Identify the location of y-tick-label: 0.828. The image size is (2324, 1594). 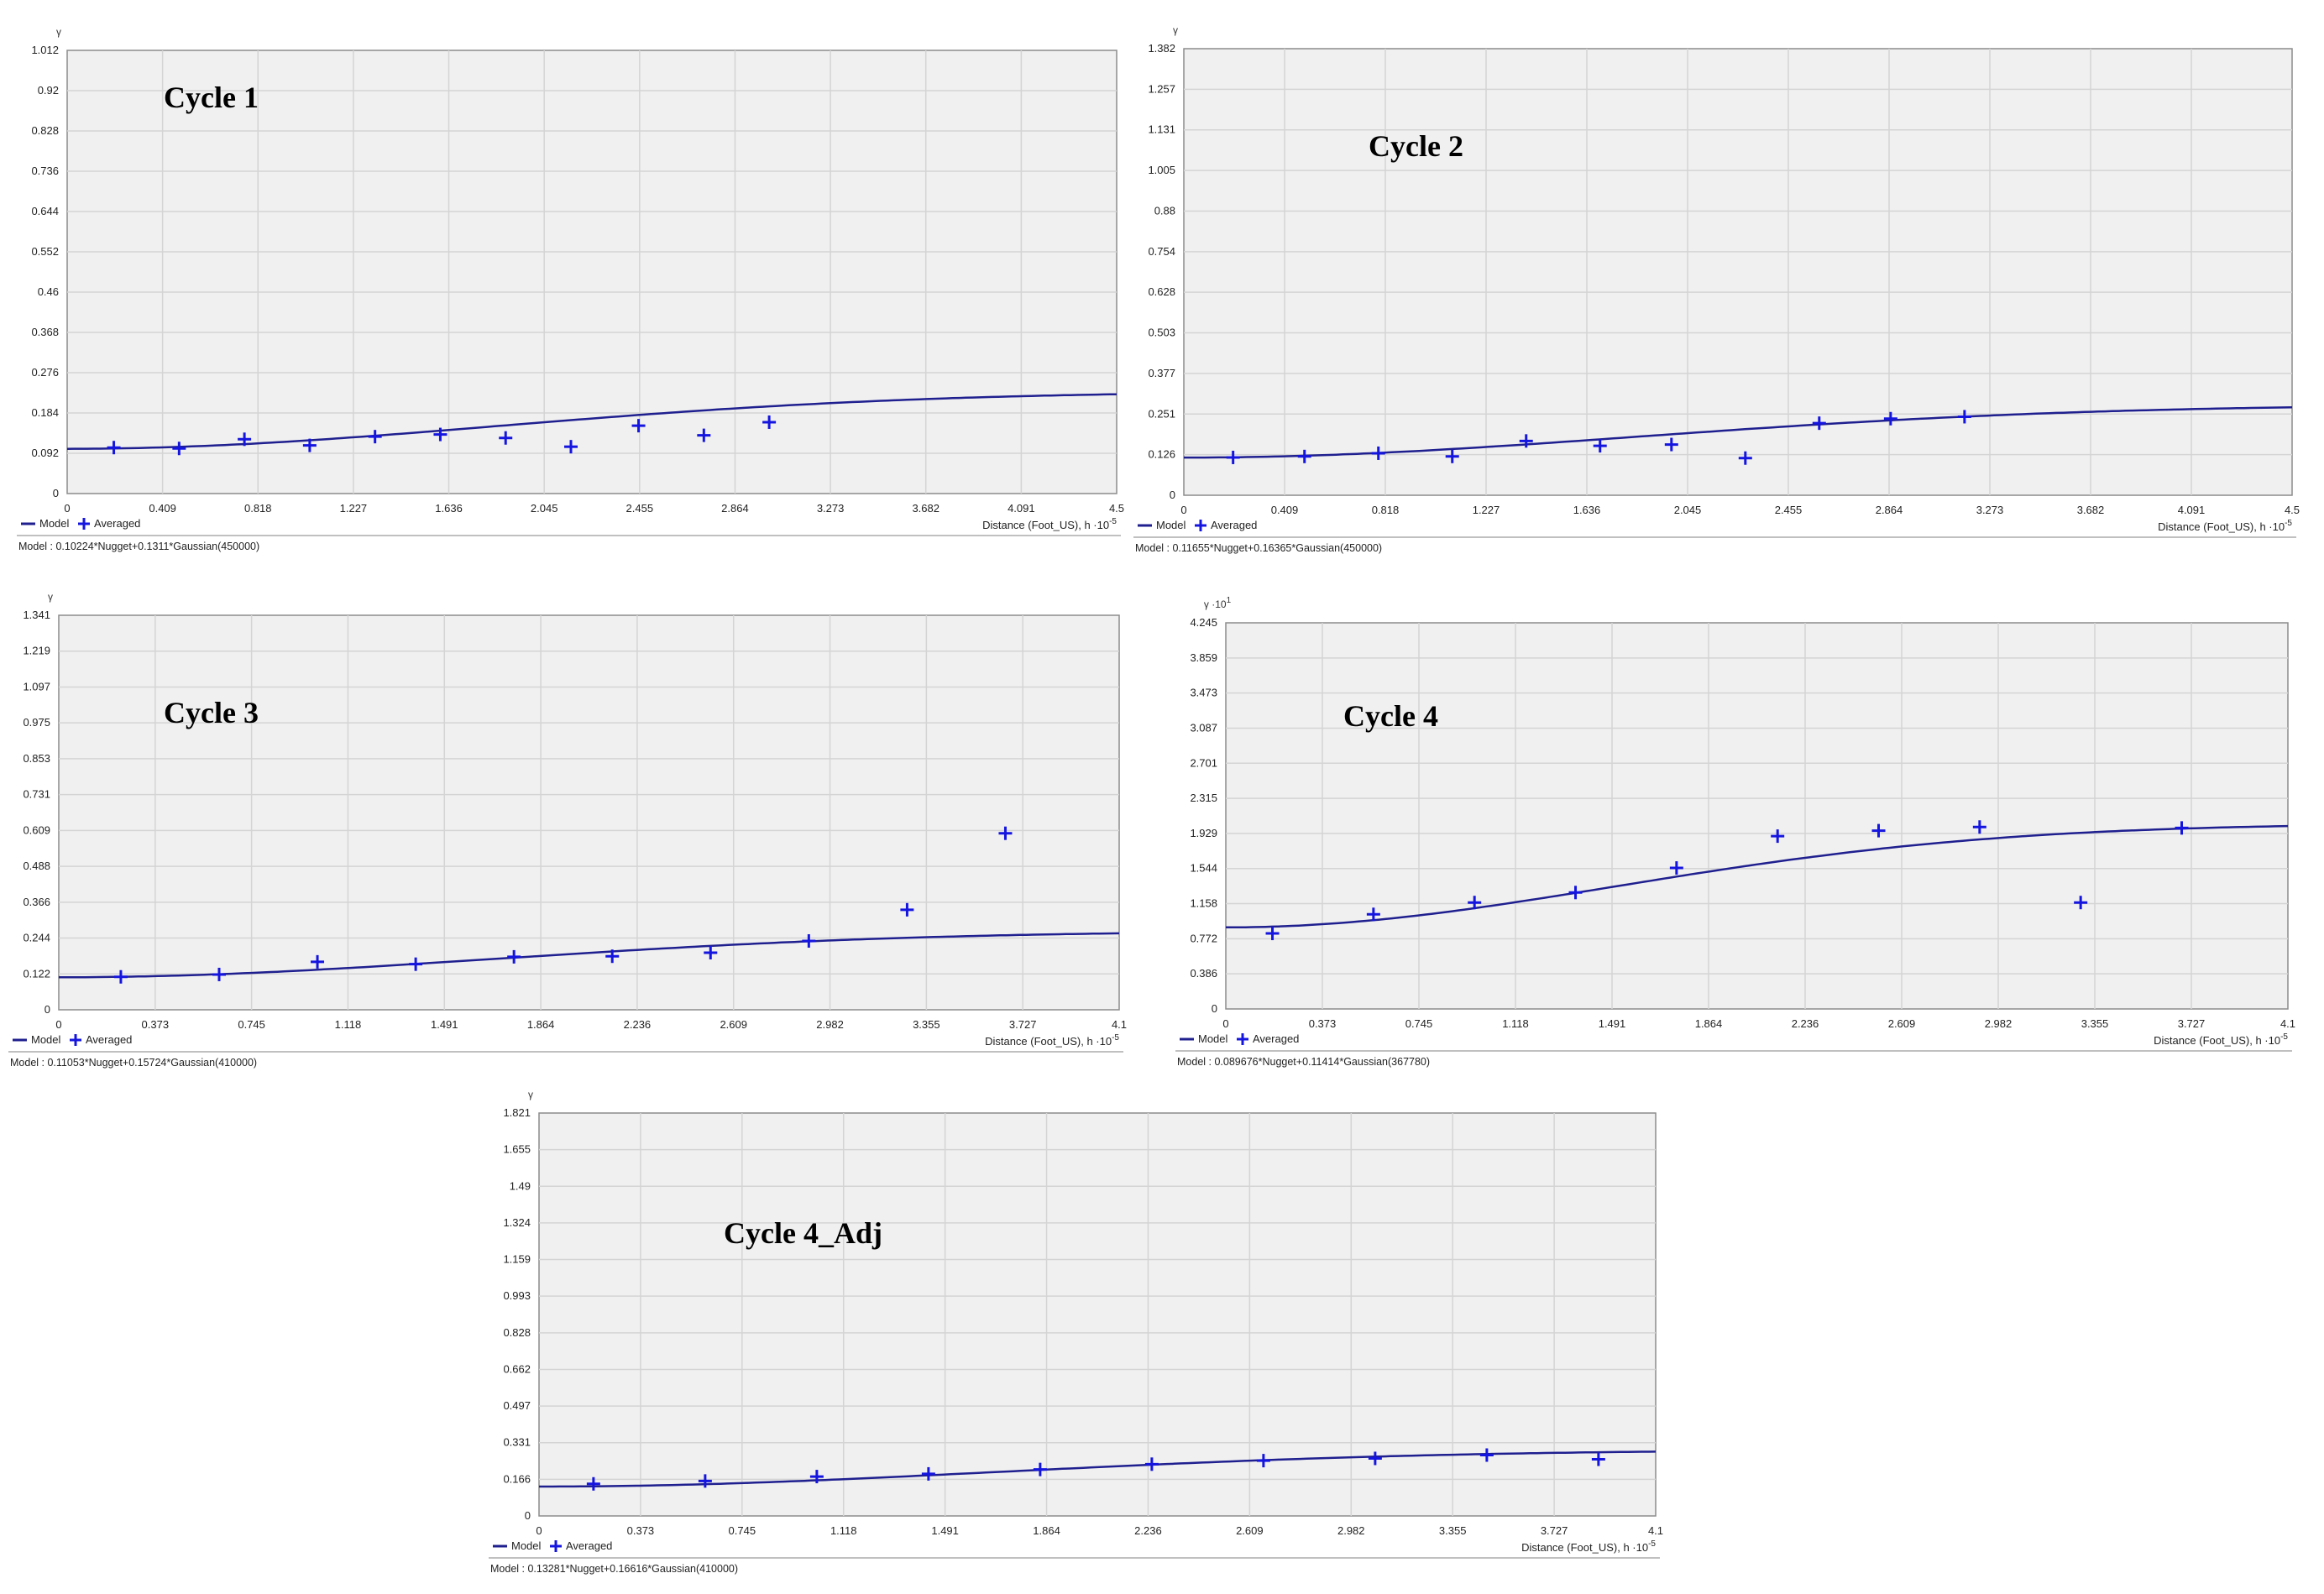
(45, 130).